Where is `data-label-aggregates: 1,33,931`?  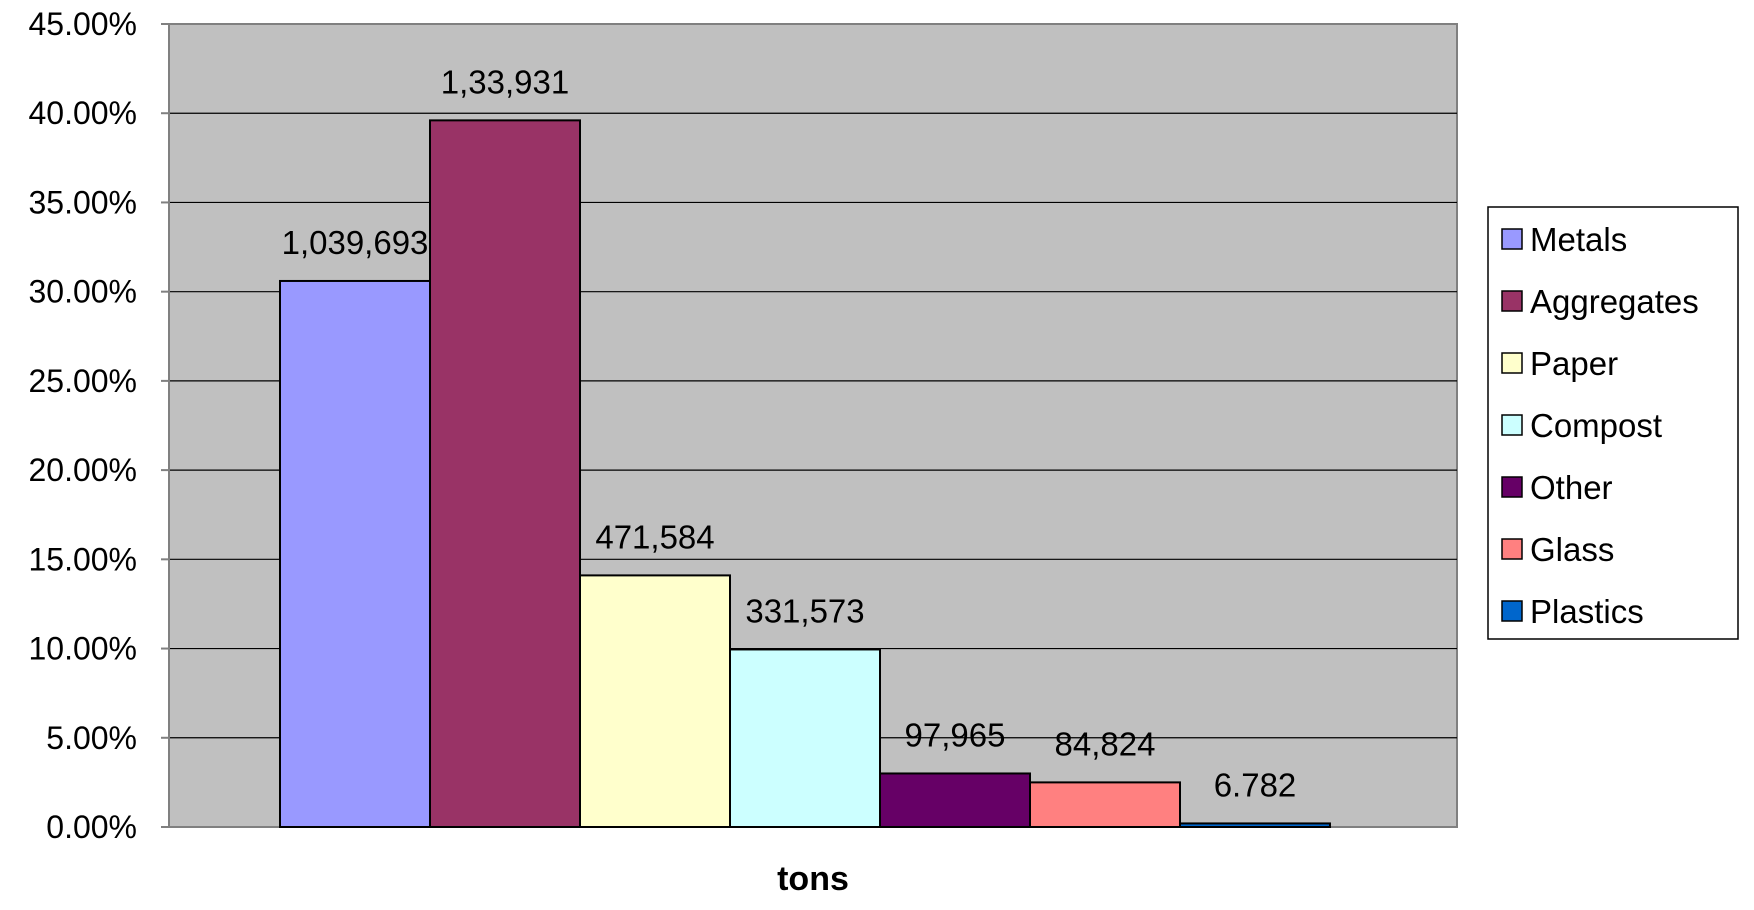
data-label-aggregates: 1,33,931 is located at coordinates (505, 81).